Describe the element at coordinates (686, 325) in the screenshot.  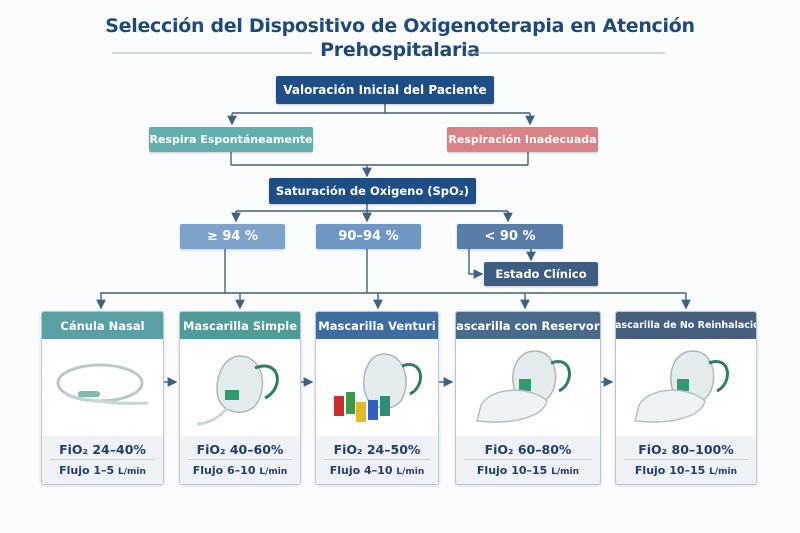
I see `device-name: Mascarilla de No Reinhalación` at that location.